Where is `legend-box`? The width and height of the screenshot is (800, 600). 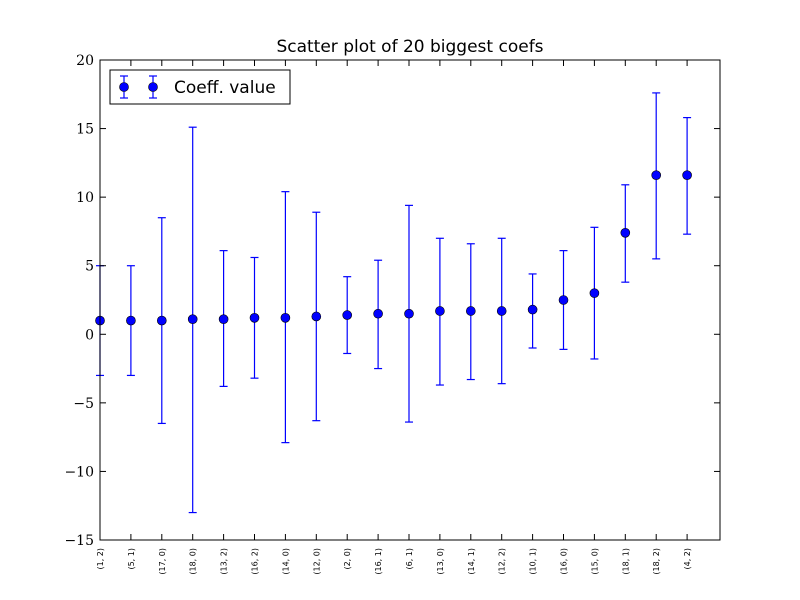
legend-box is located at coordinates (200, 87).